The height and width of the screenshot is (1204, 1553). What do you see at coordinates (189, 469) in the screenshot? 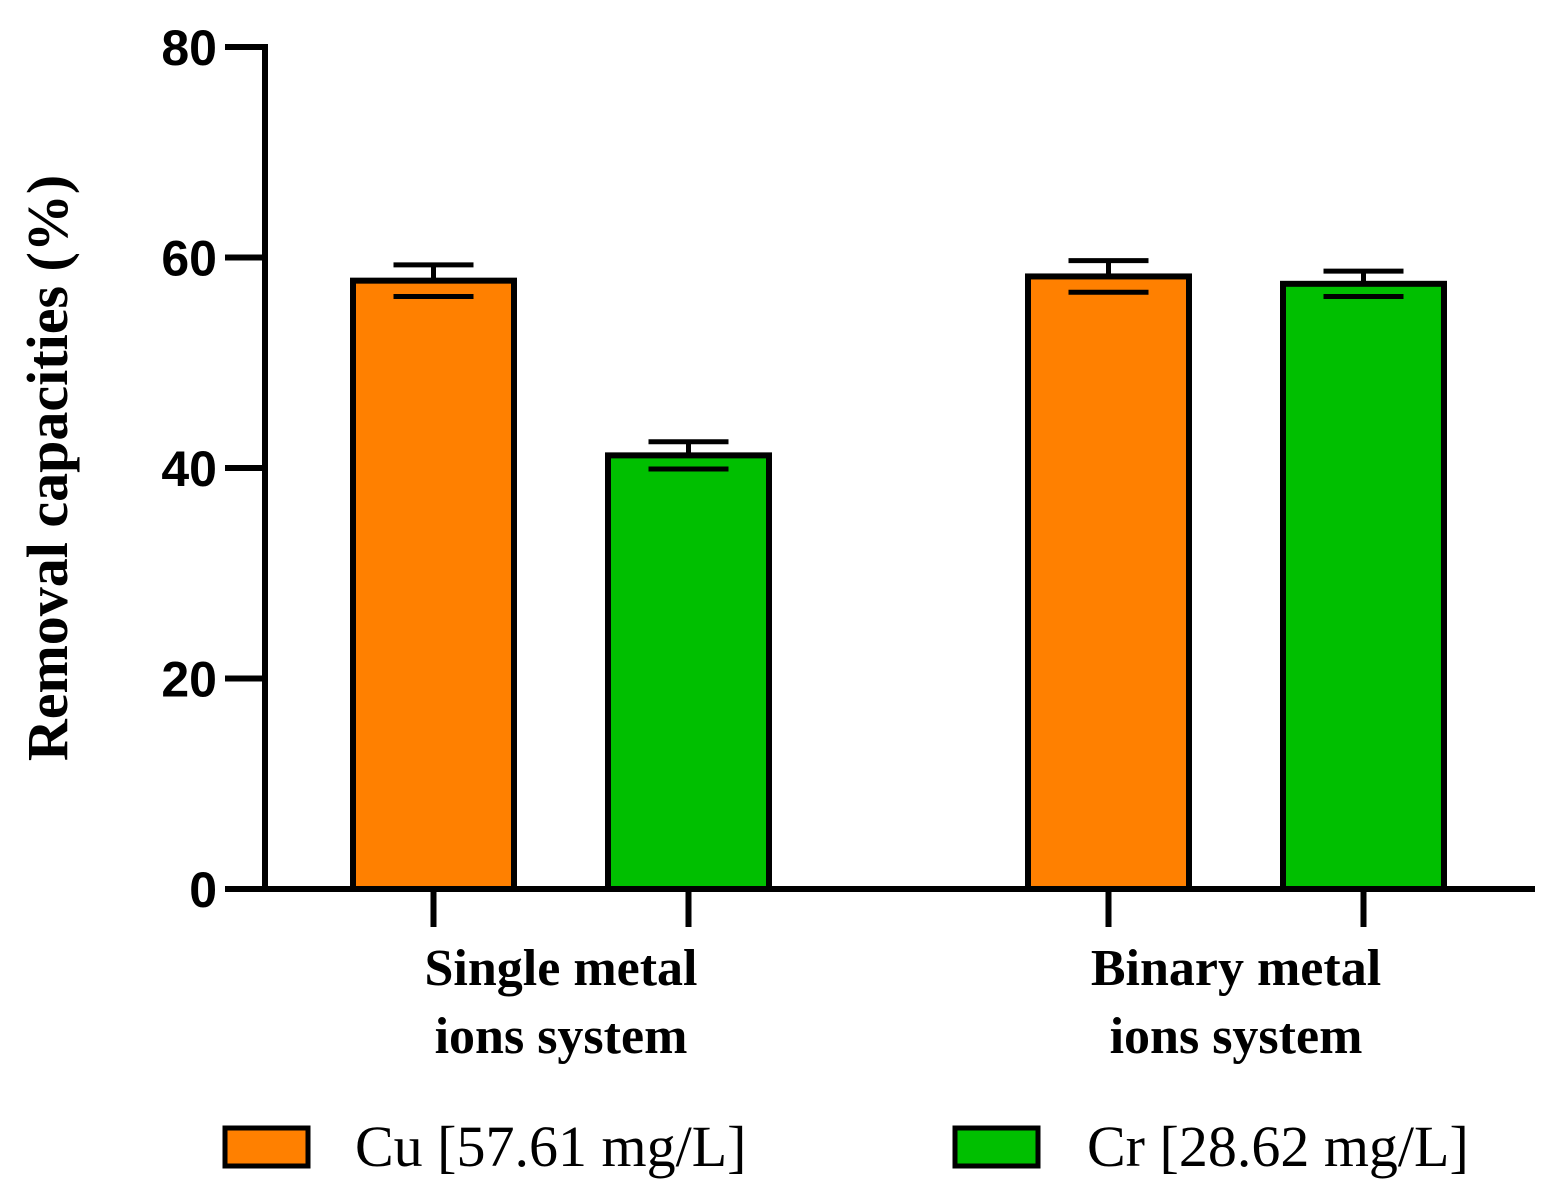
I see `y-tick-label: 40` at bounding box center [189, 469].